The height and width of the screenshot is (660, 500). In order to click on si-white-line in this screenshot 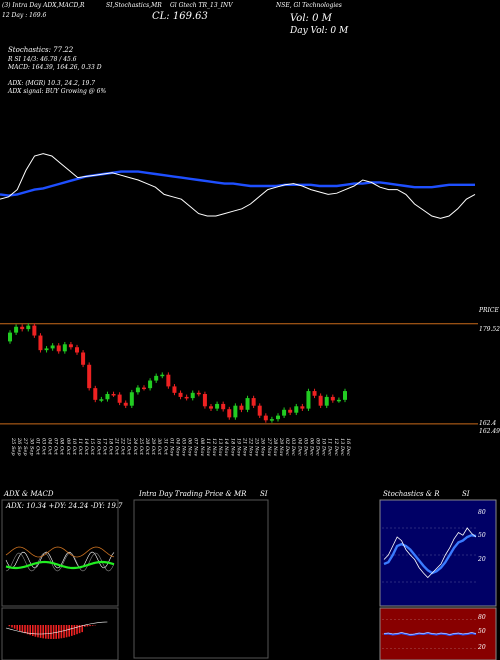, I will do `click(430, 633)`.